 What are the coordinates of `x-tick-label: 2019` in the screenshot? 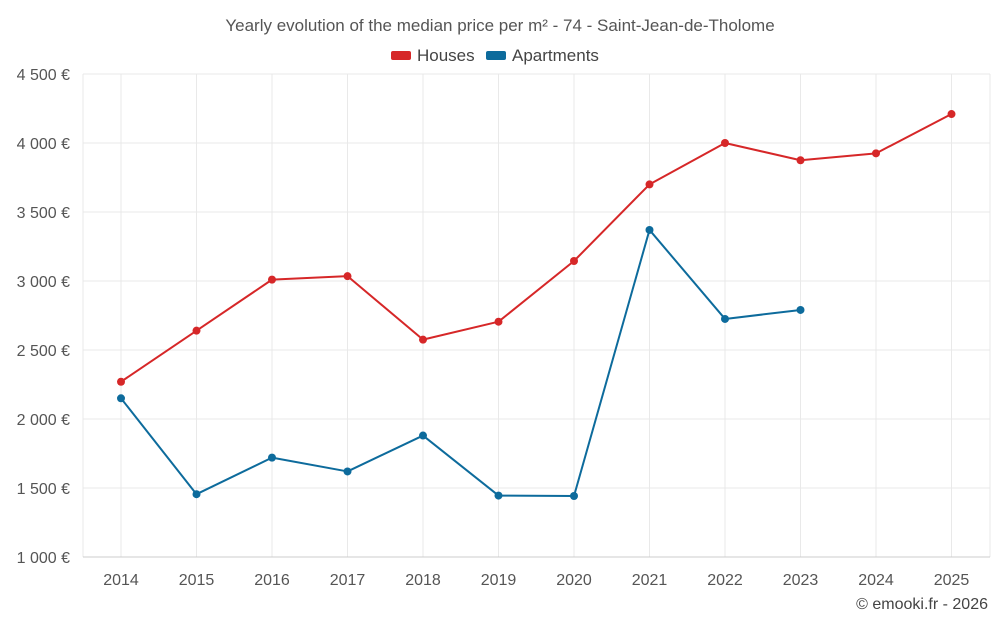 It's located at (499, 580).